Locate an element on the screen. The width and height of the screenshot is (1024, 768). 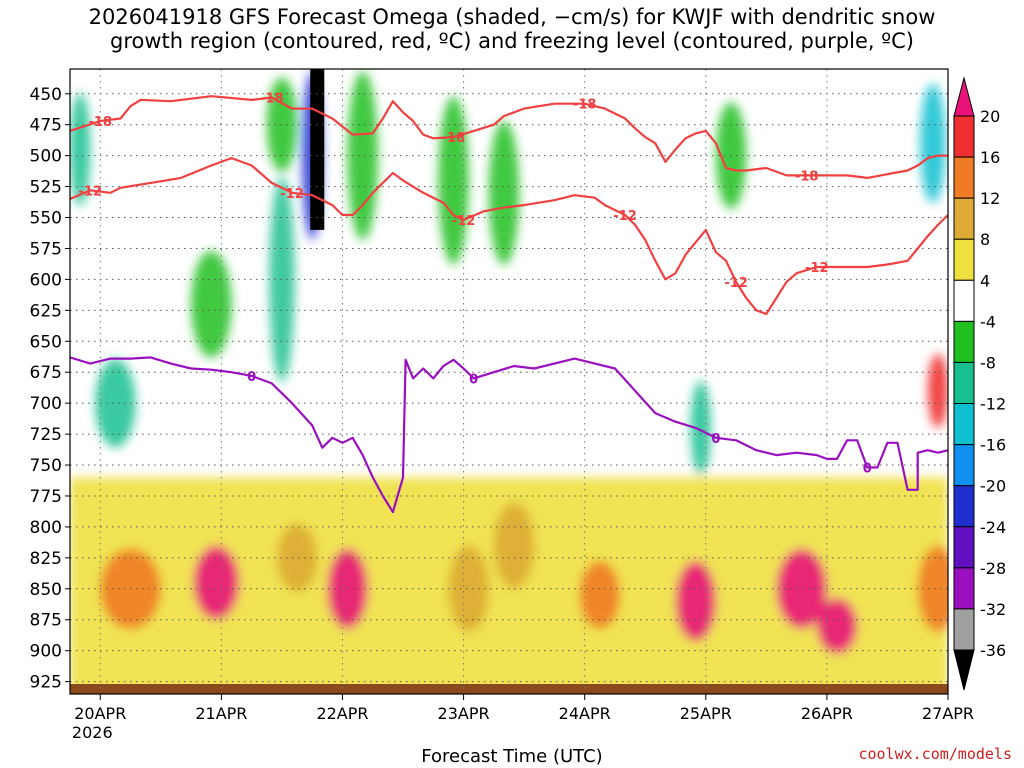
y-tick-label-800: 800 is located at coordinates (46, 528).